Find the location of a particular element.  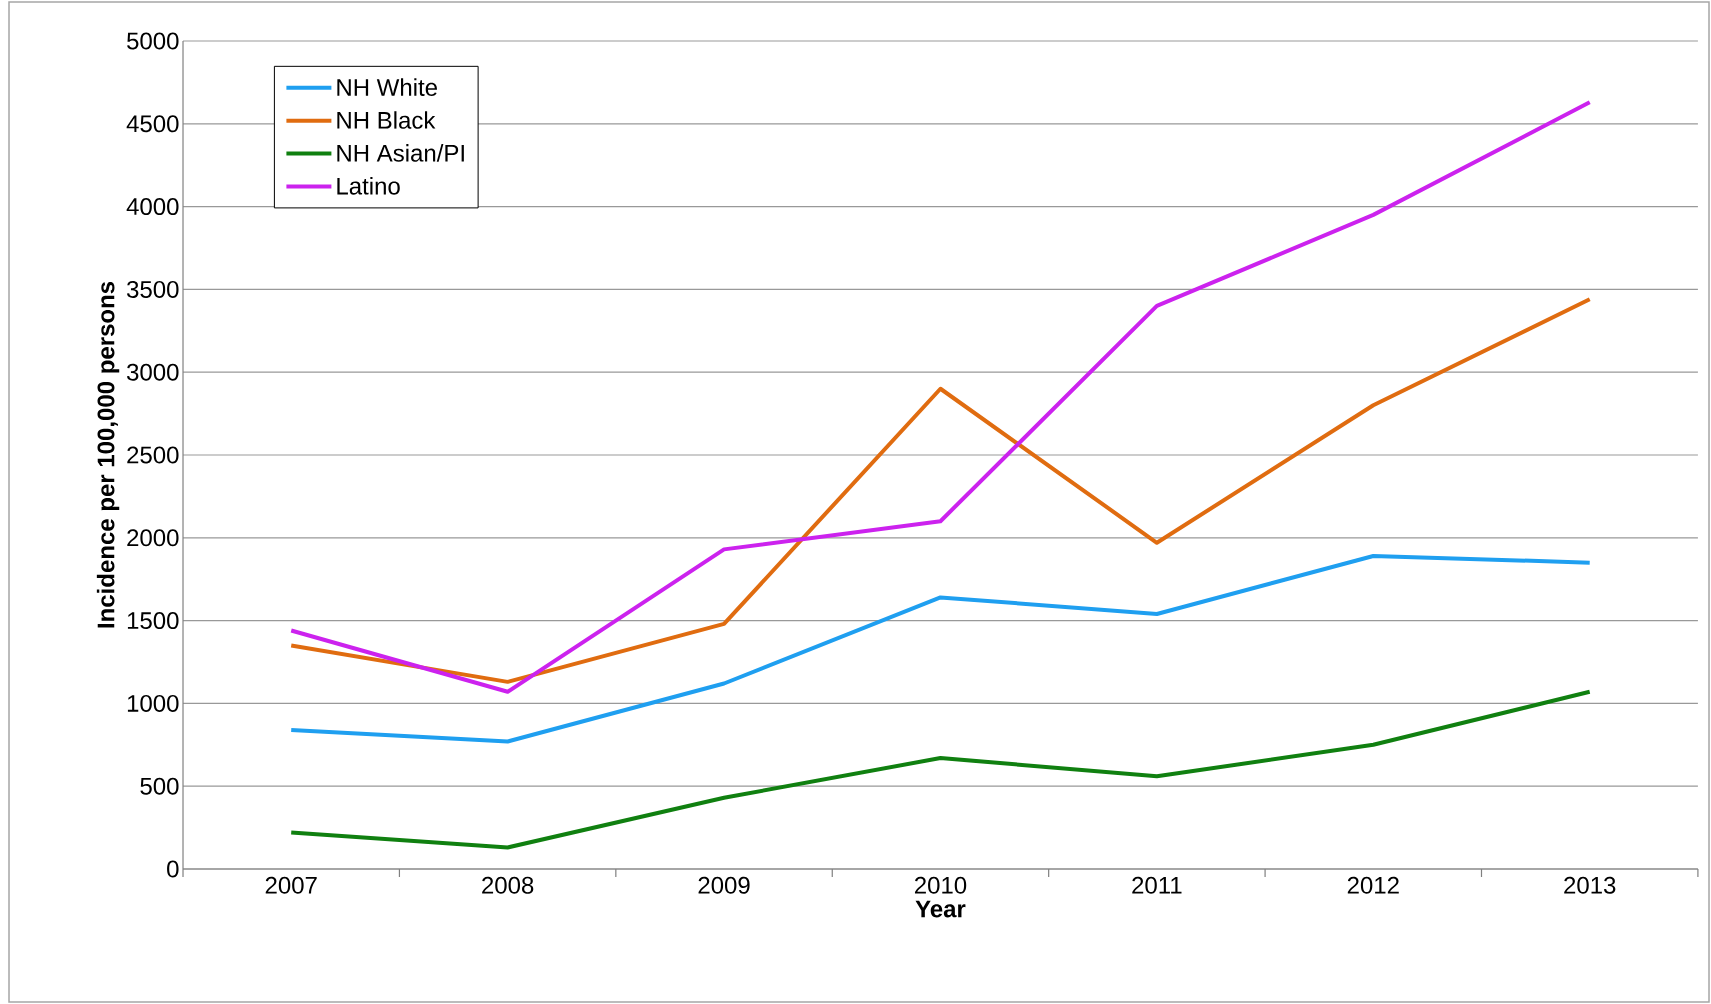

y-axis-title: Incidence per 100,000 persons is located at coordinates (108, 454).